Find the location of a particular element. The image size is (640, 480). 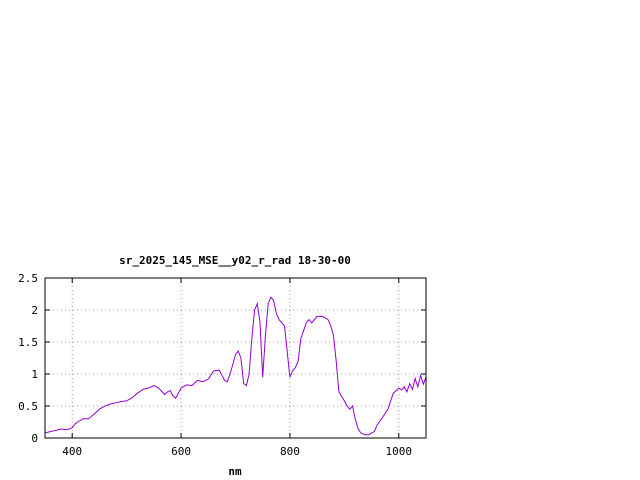

y-tick-label: 0 is located at coordinates (34, 438).